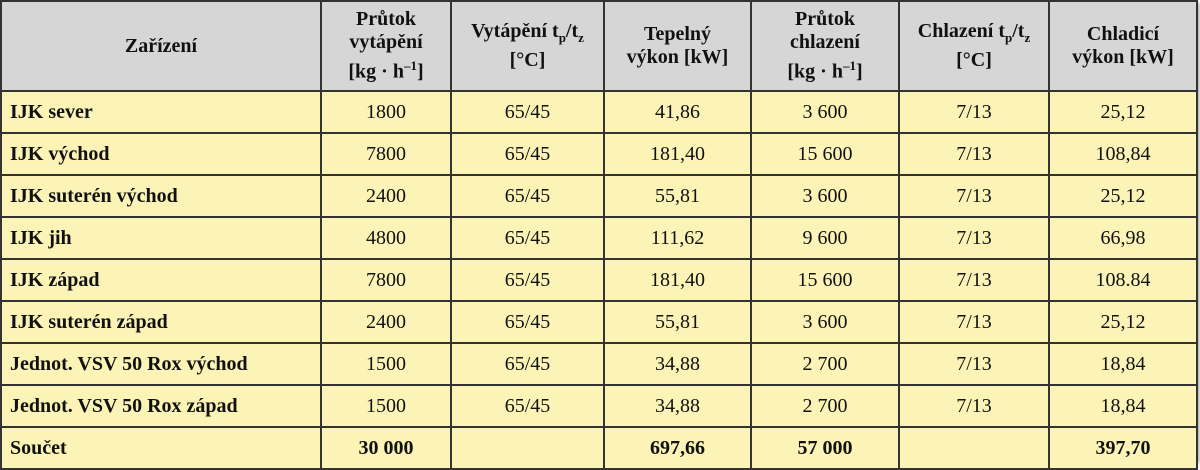 The image size is (1200, 470). I want to click on cell: 30 000, so click(386, 448).